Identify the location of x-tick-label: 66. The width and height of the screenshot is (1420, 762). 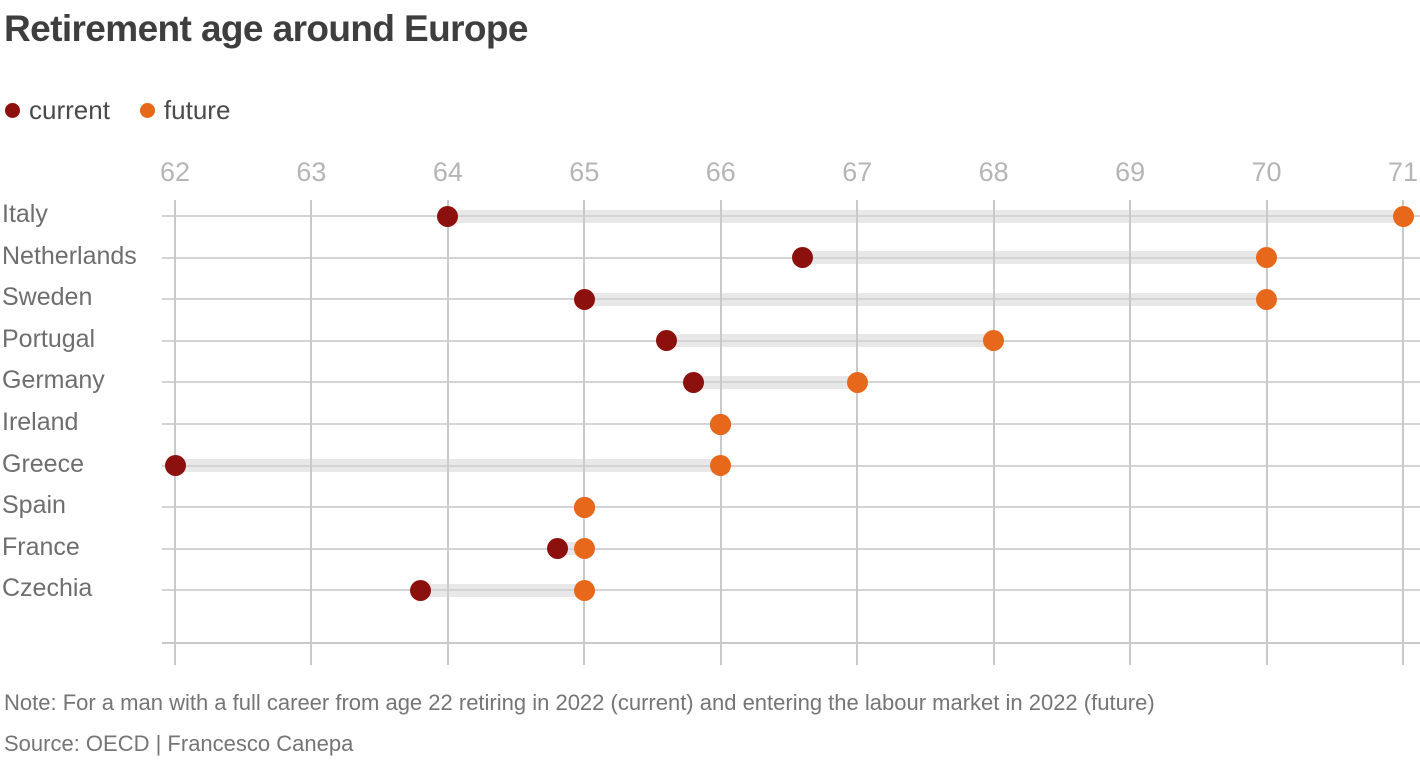
(720, 172).